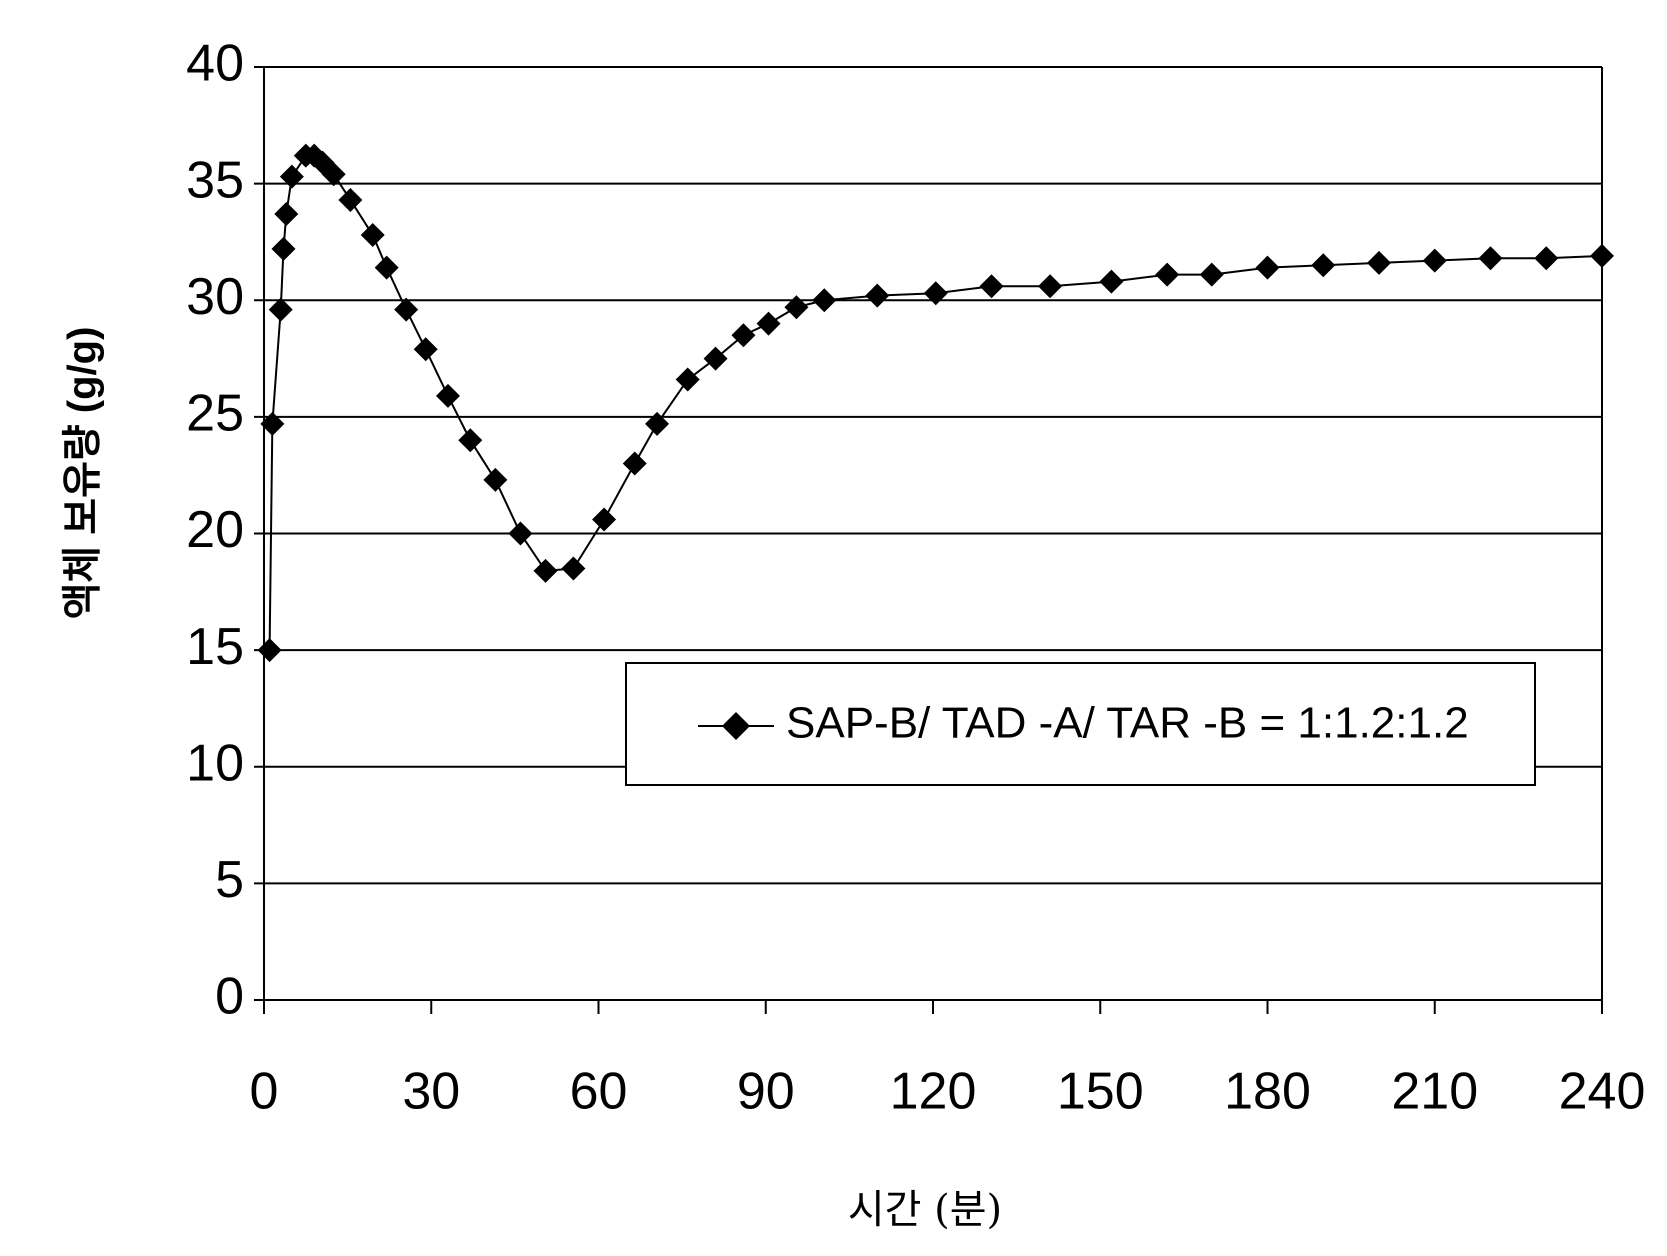 This screenshot has width=1667, height=1256. What do you see at coordinates (1100, 1092) in the screenshot?
I see `x-tick-label: 150` at bounding box center [1100, 1092].